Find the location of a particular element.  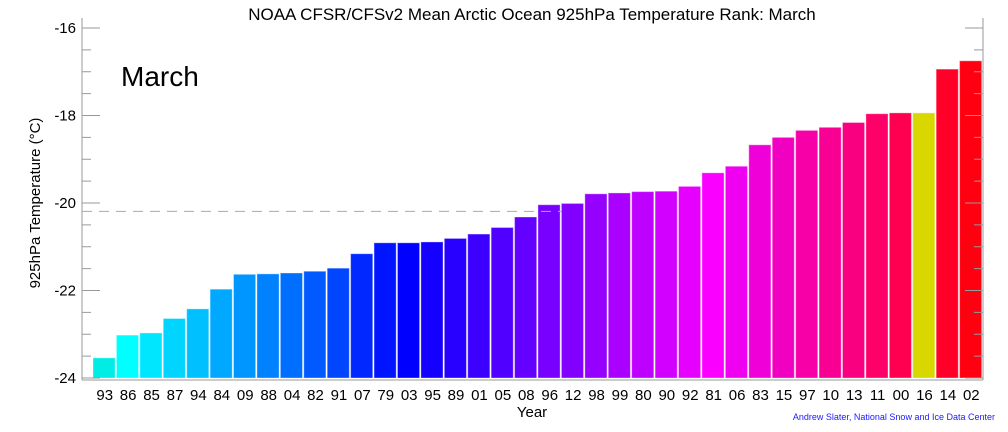

x-tick-label: 97 is located at coordinates (807, 395).